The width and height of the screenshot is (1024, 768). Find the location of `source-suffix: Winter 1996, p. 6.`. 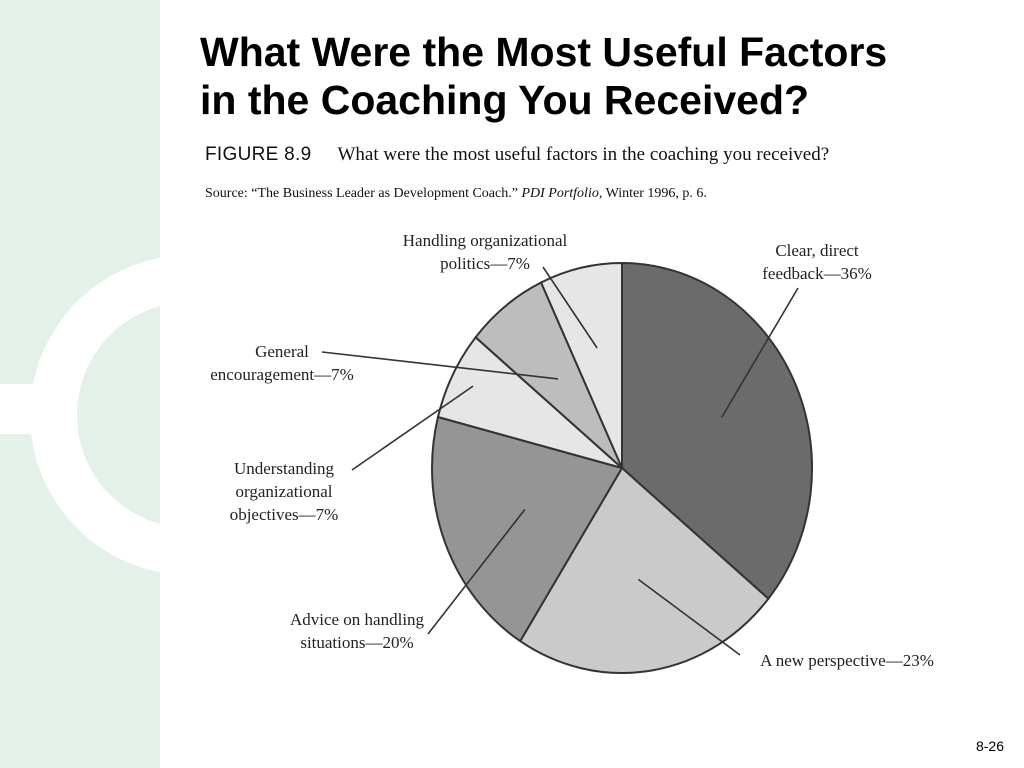

source-suffix: Winter 1996, p. 6. is located at coordinates (656, 193).